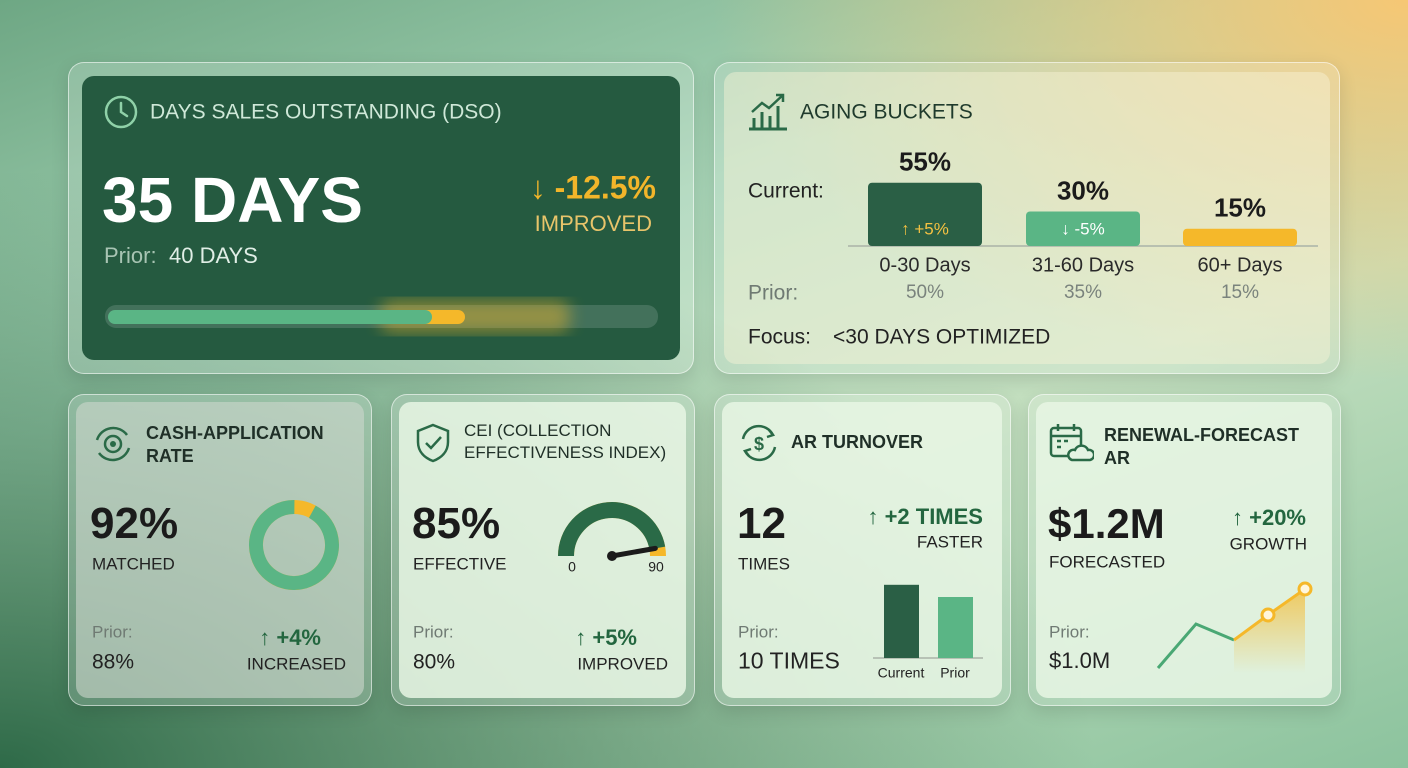 The width and height of the screenshot is (1408, 768). I want to click on cash-panel, so click(220, 550).